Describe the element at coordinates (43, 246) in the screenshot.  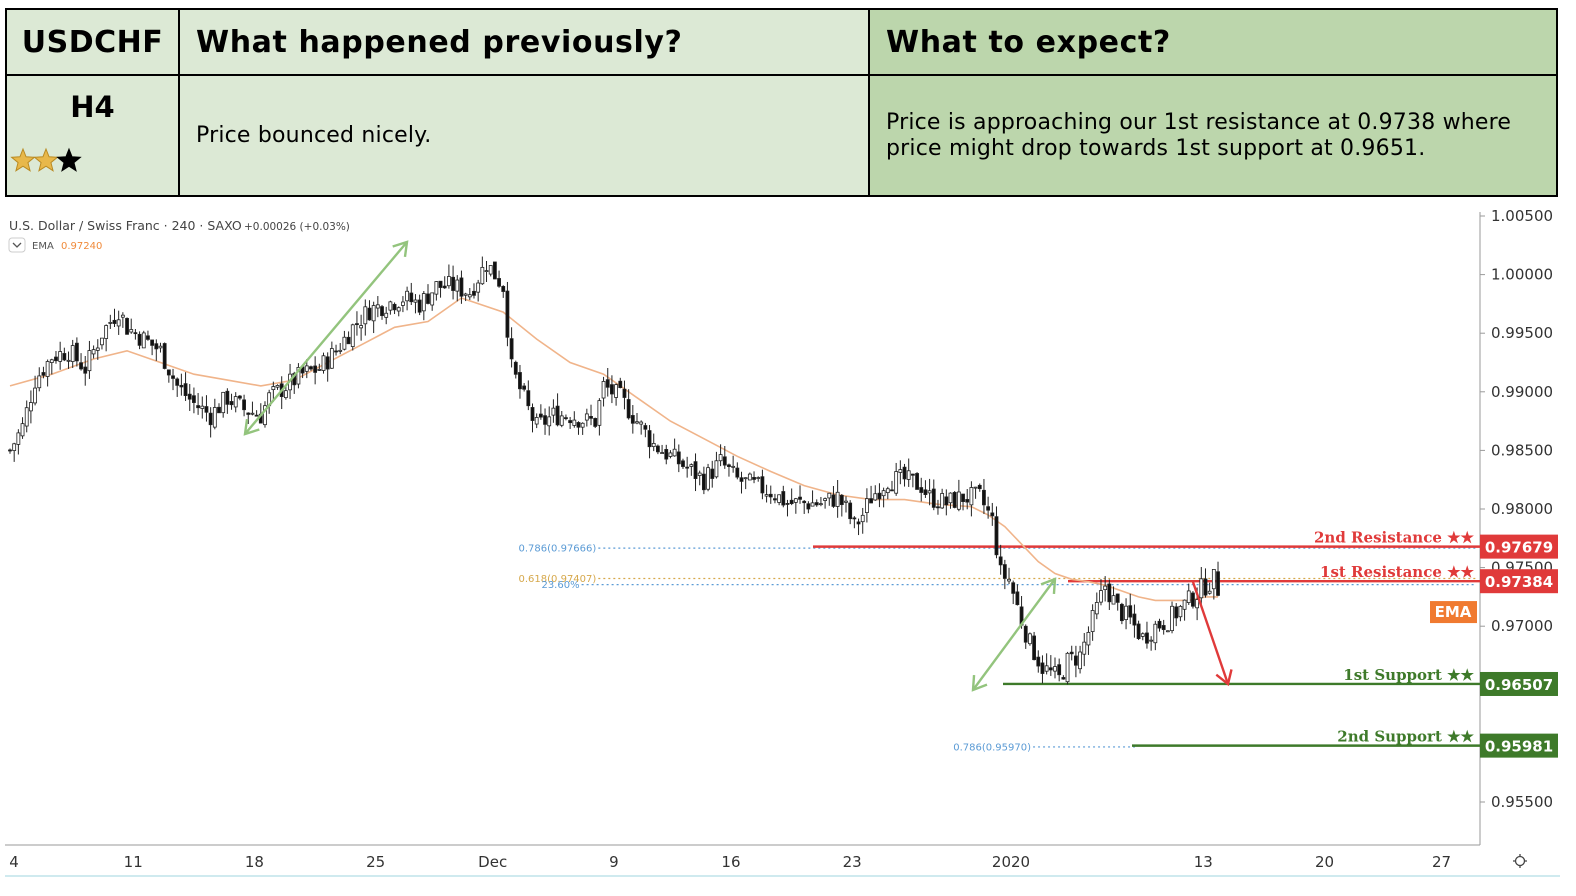
I see `legend-indicator: EMA` at that location.